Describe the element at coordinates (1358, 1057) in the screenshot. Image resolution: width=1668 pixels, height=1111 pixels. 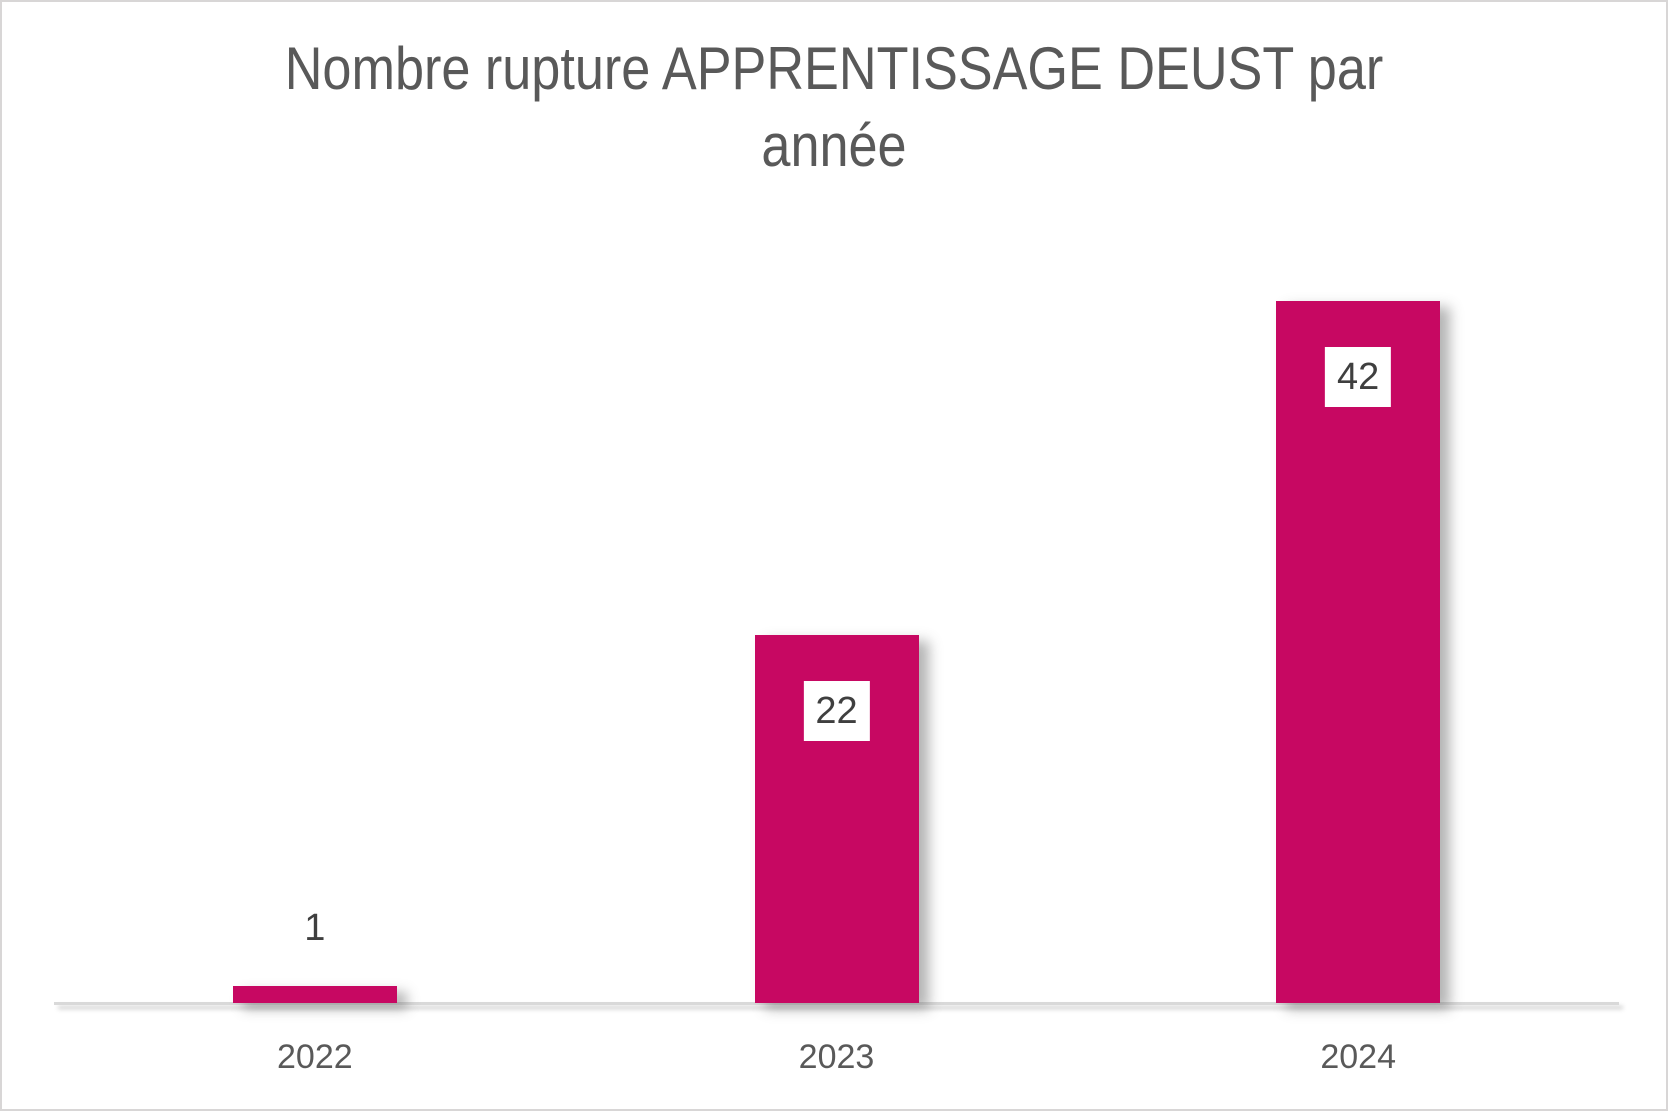
I see `x-tick-label-2024: 2024` at that location.